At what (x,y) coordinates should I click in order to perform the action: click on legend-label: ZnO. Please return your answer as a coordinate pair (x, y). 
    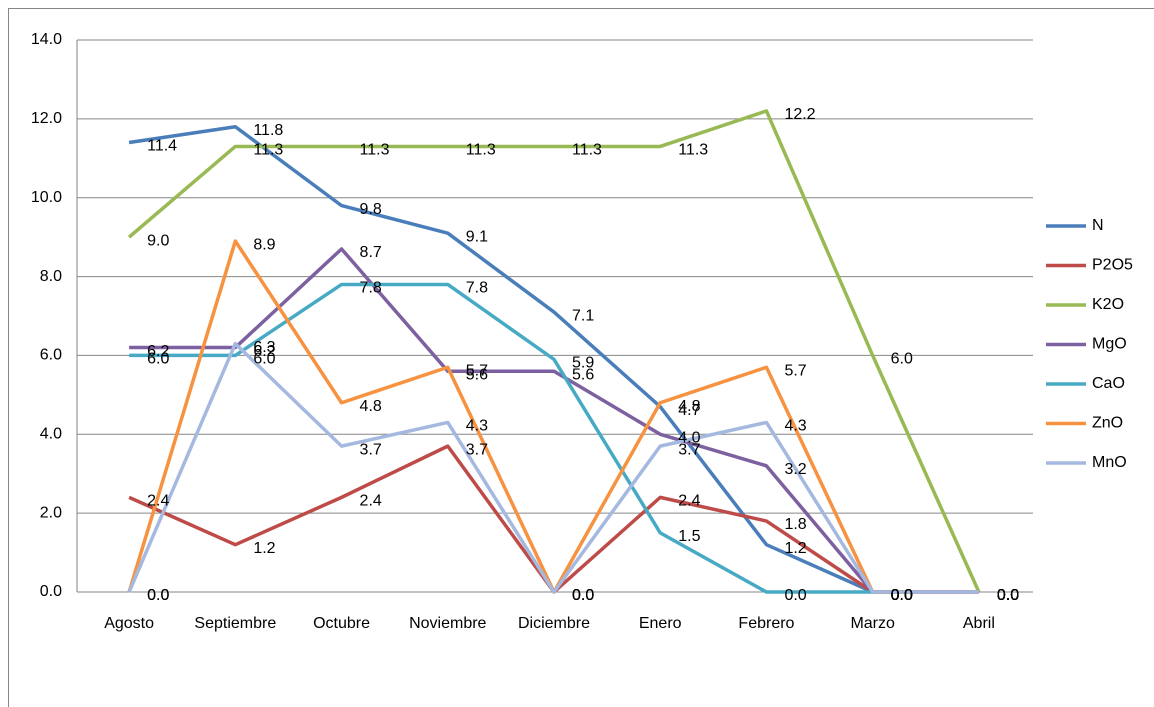
    Looking at the image, I should click on (1107, 423).